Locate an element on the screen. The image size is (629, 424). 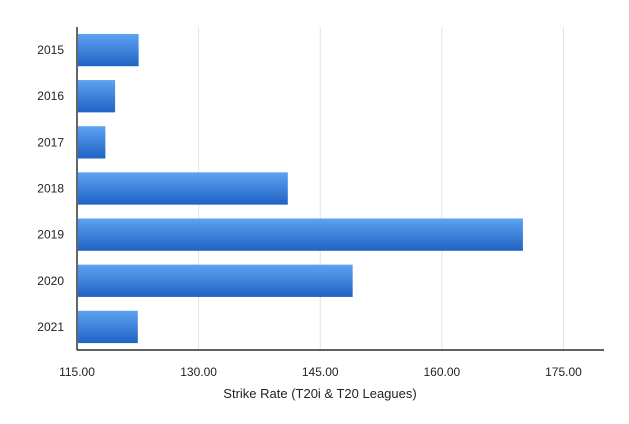
bar-2019 is located at coordinates (300, 234).